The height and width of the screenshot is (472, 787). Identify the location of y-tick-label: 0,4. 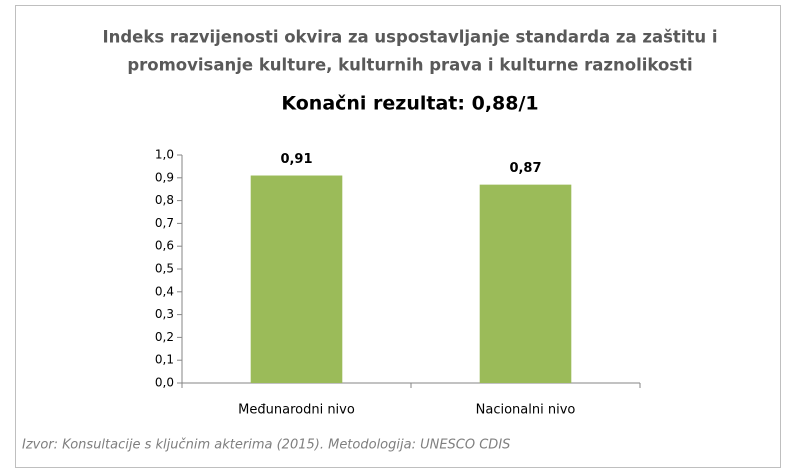
(164, 291).